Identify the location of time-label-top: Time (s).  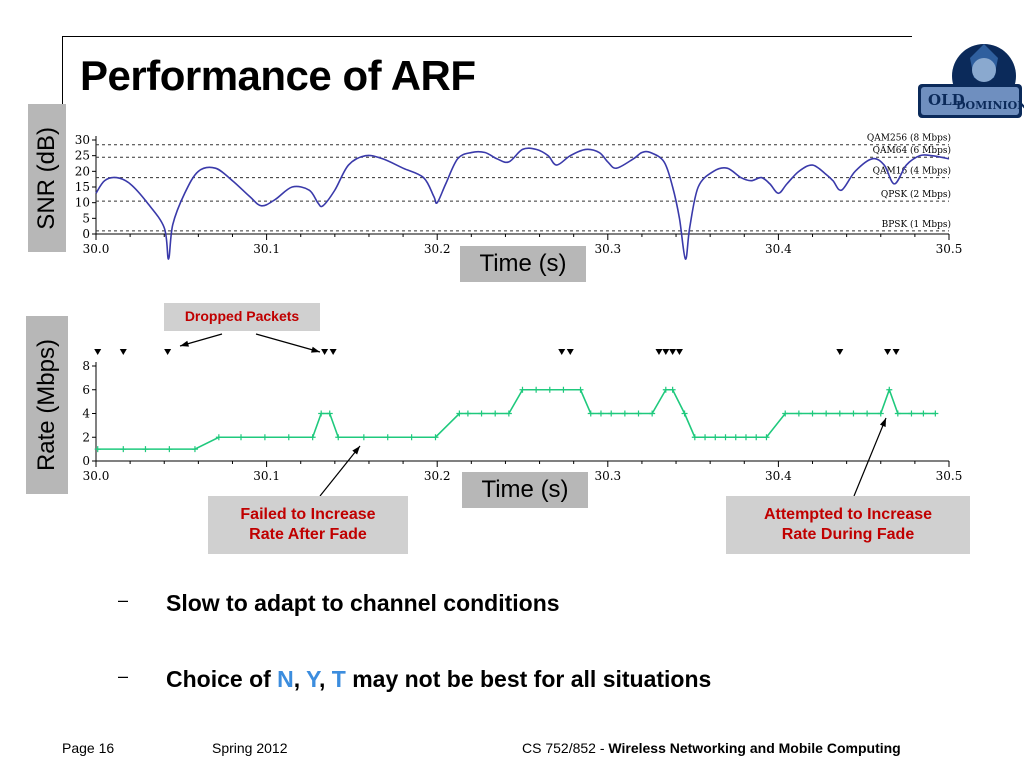
(523, 264).